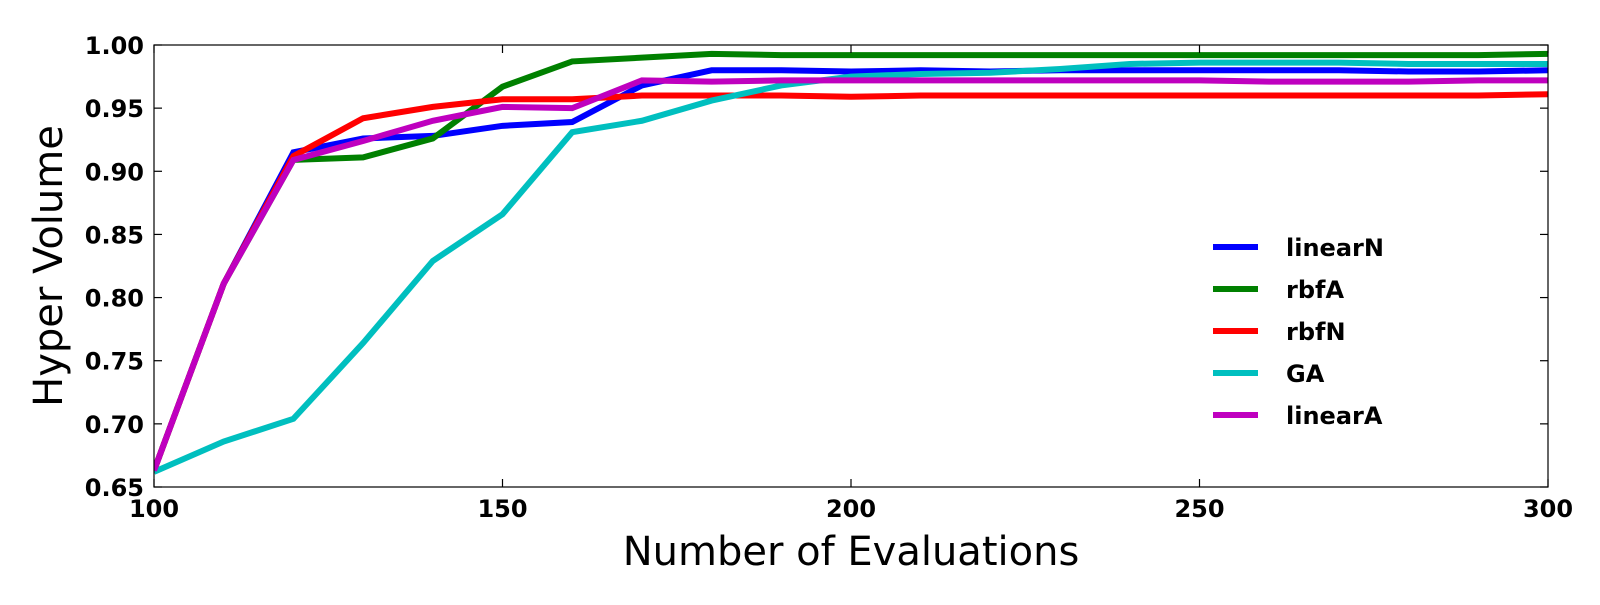 The image size is (1600, 605). What do you see at coordinates (154, 509) in the screenshot?
I see `x-tick-label: 100` at bounding box center [154, 509].